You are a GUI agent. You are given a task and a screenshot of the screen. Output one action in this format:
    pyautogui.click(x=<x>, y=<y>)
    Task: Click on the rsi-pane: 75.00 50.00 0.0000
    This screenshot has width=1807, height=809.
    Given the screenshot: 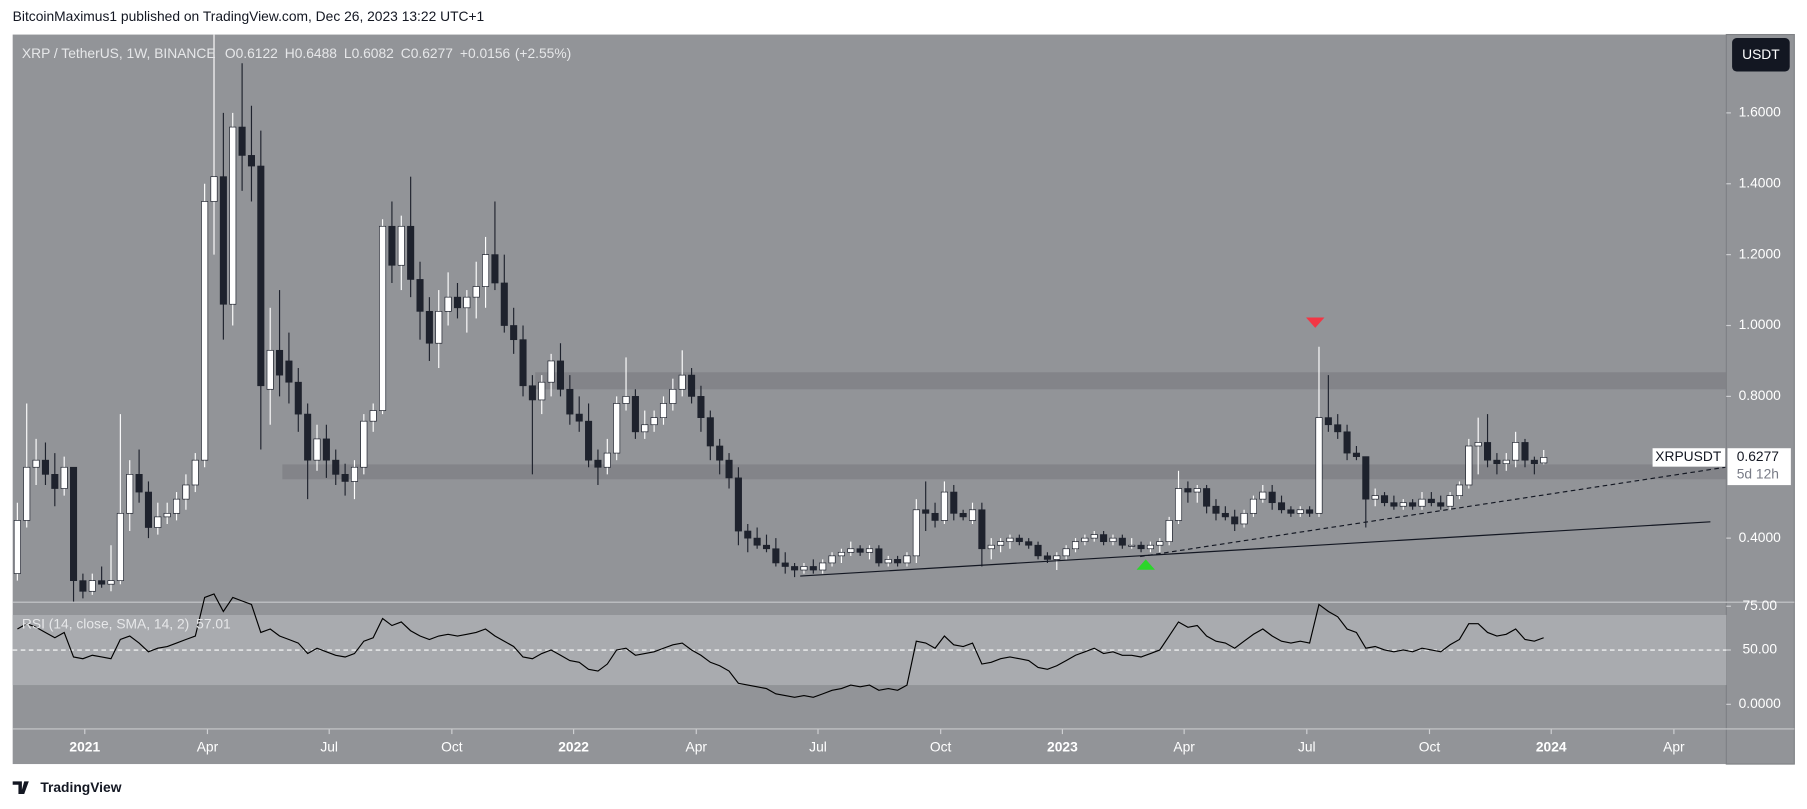 What is the action you would take?
    pyautogui.click(x=897, y=652)
    